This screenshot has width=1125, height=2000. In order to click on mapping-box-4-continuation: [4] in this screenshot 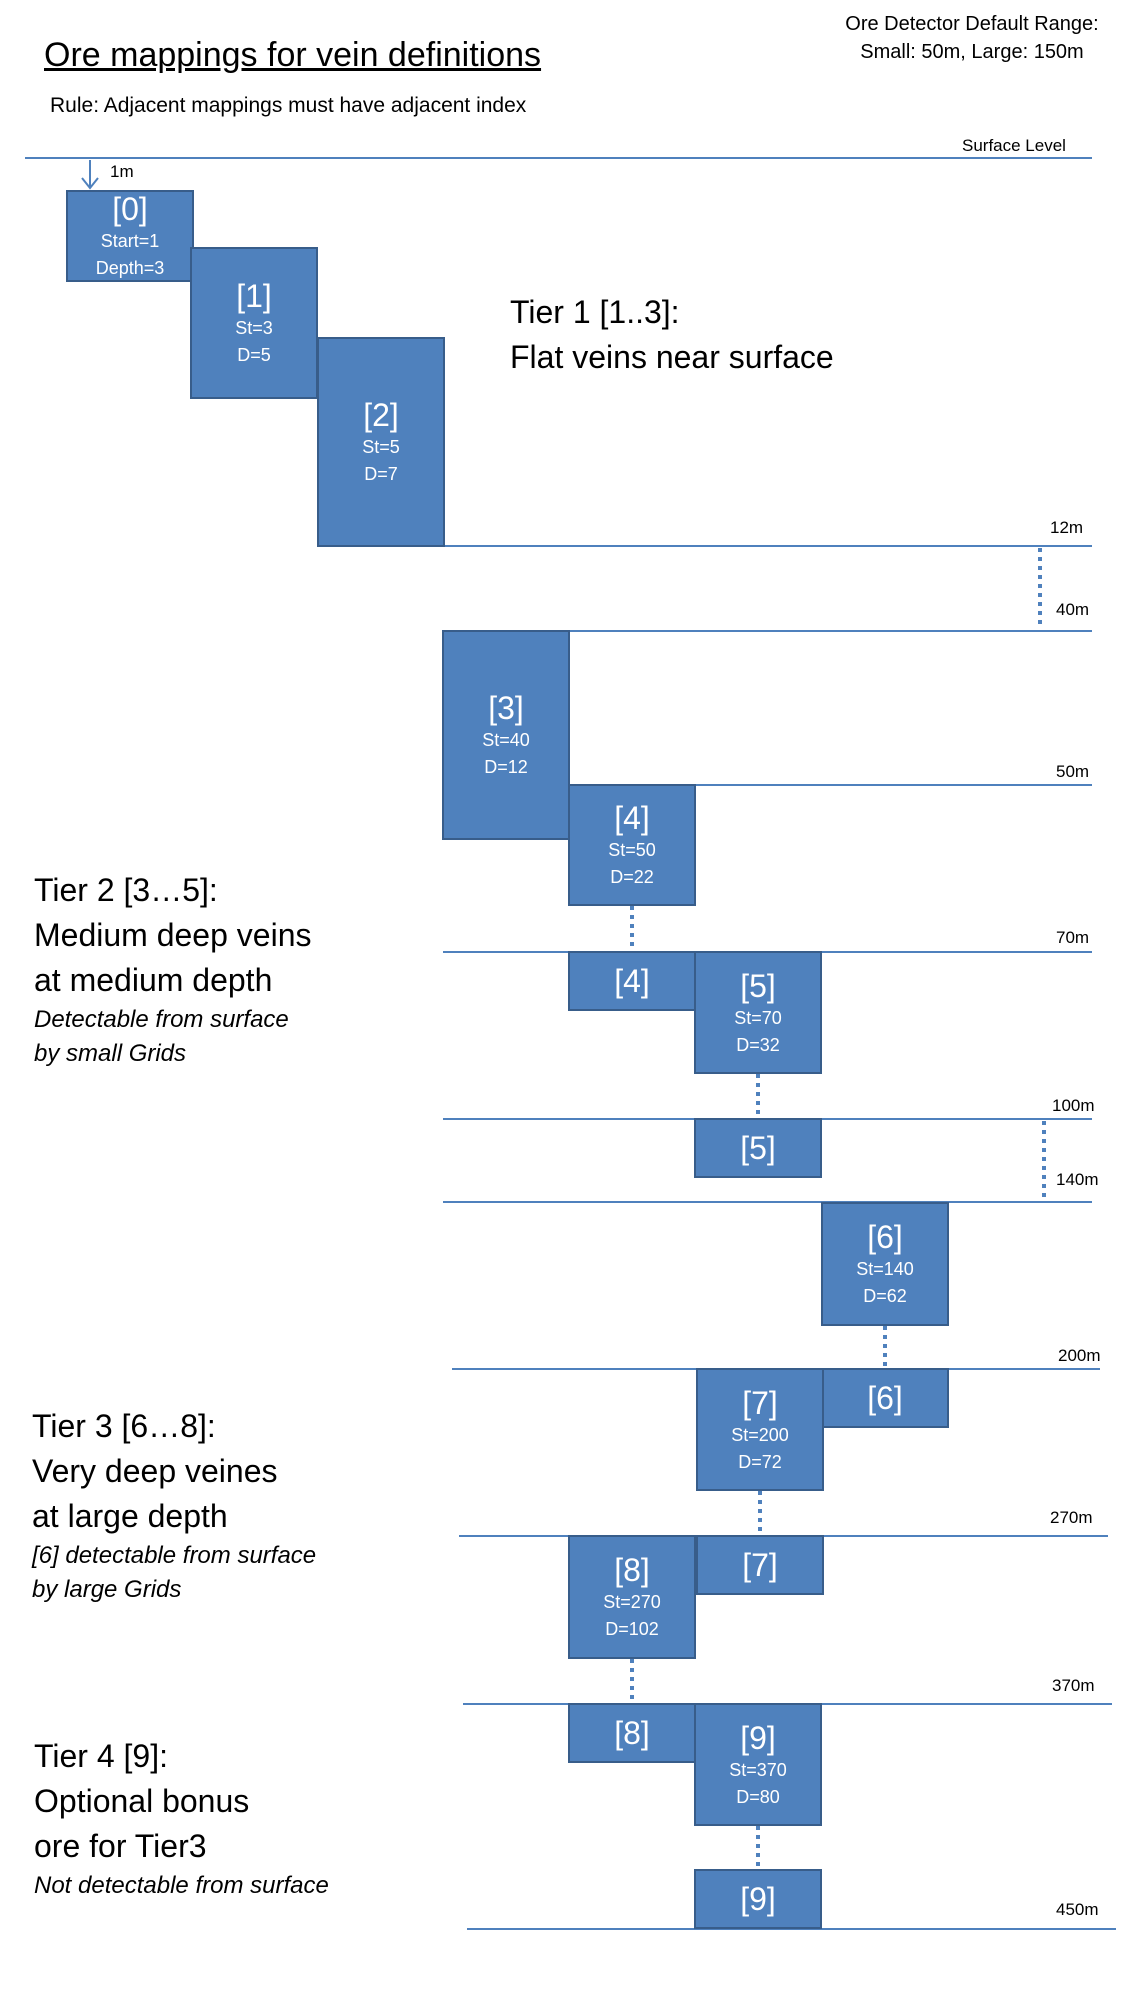, I will do `click(632, 981)`.